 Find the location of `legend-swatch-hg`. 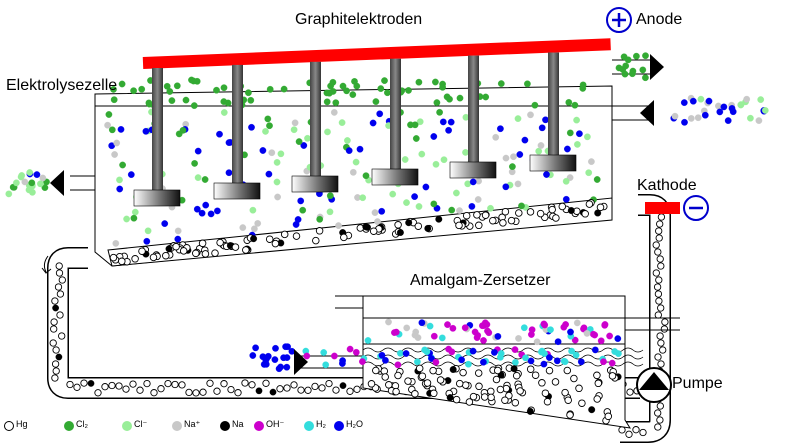

legend-swatch-hg is located at coordinates (9, 426).